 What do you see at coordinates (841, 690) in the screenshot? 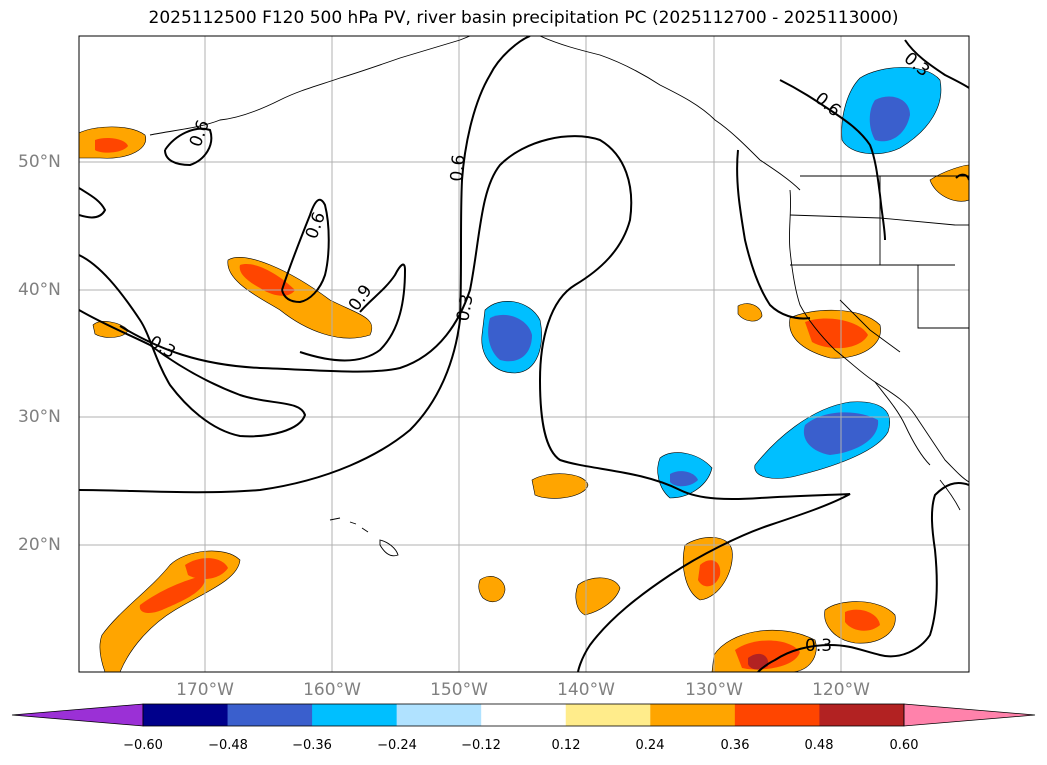
I see `lon-label: 120°W` at bounding box center [841, 690].